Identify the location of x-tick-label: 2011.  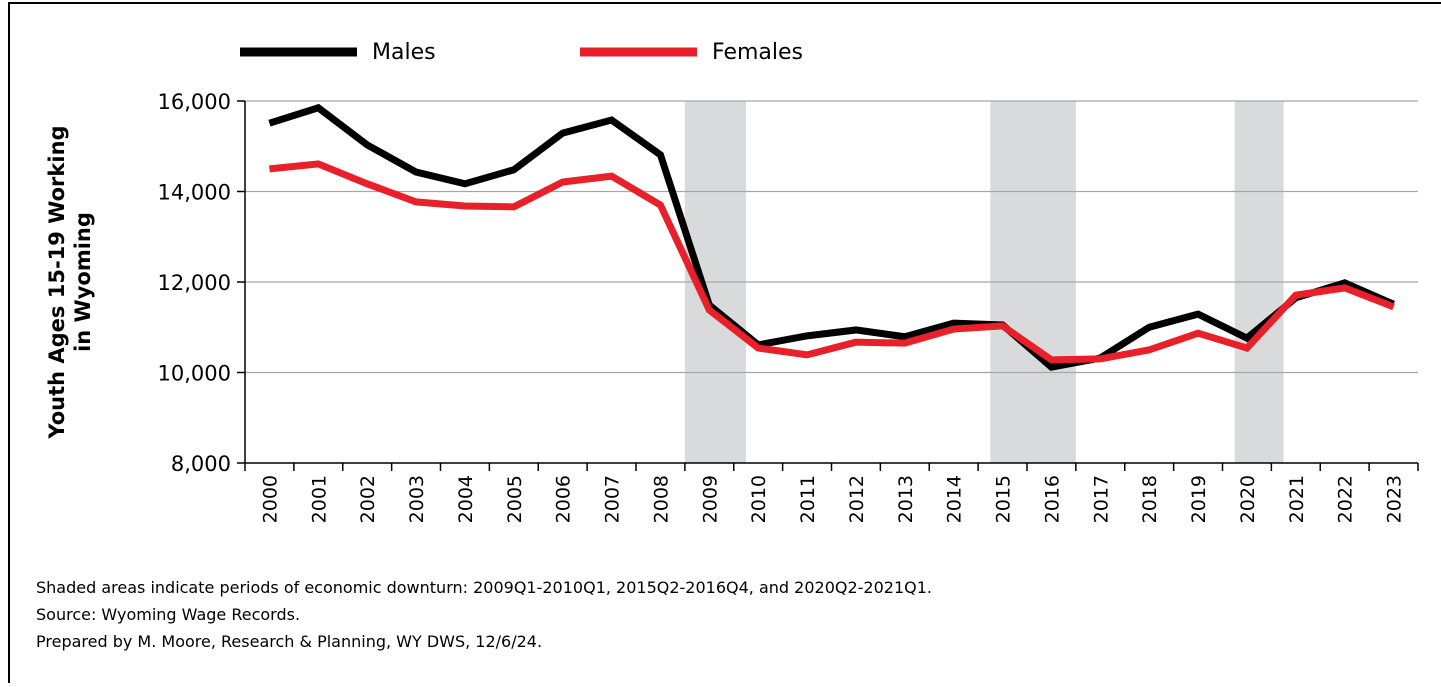
(808, 499).